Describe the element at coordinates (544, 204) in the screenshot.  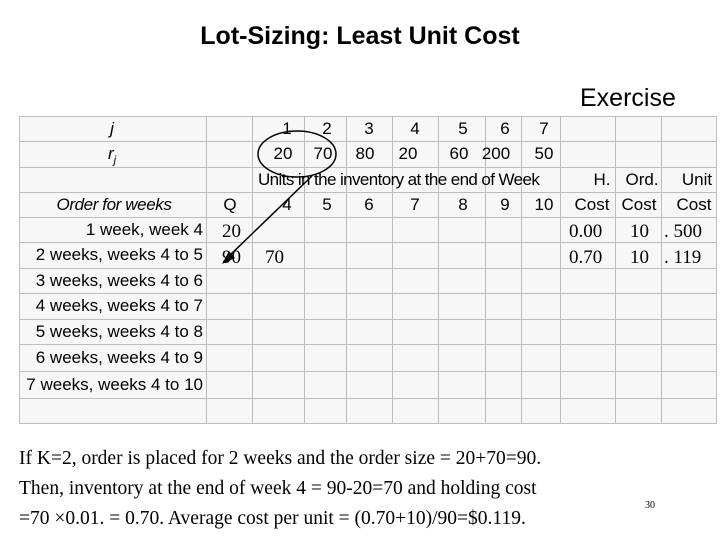
I see `end-week-cell: 10` at that location.